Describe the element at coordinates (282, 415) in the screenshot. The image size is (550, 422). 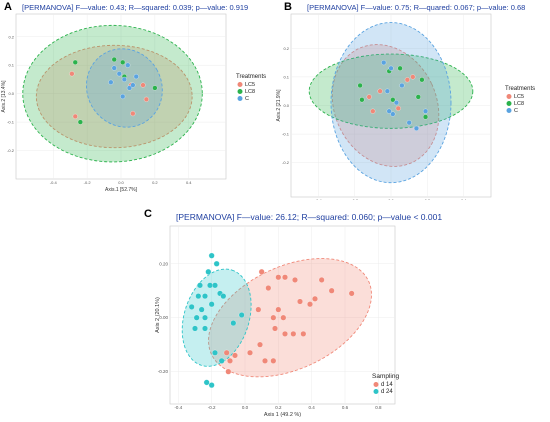
I see `x-axis-label: Axis 1 (49.2 %)` at that location.